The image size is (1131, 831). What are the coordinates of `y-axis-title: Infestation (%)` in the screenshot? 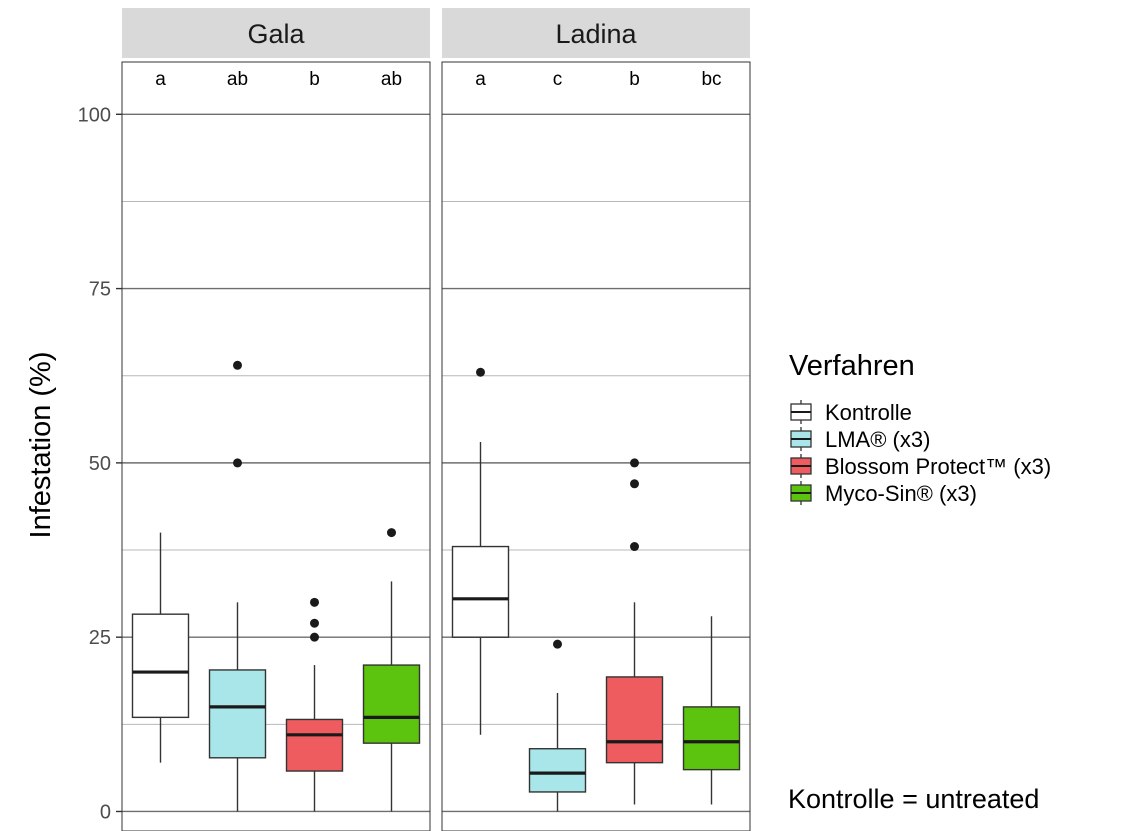 It's located at (41, 445).